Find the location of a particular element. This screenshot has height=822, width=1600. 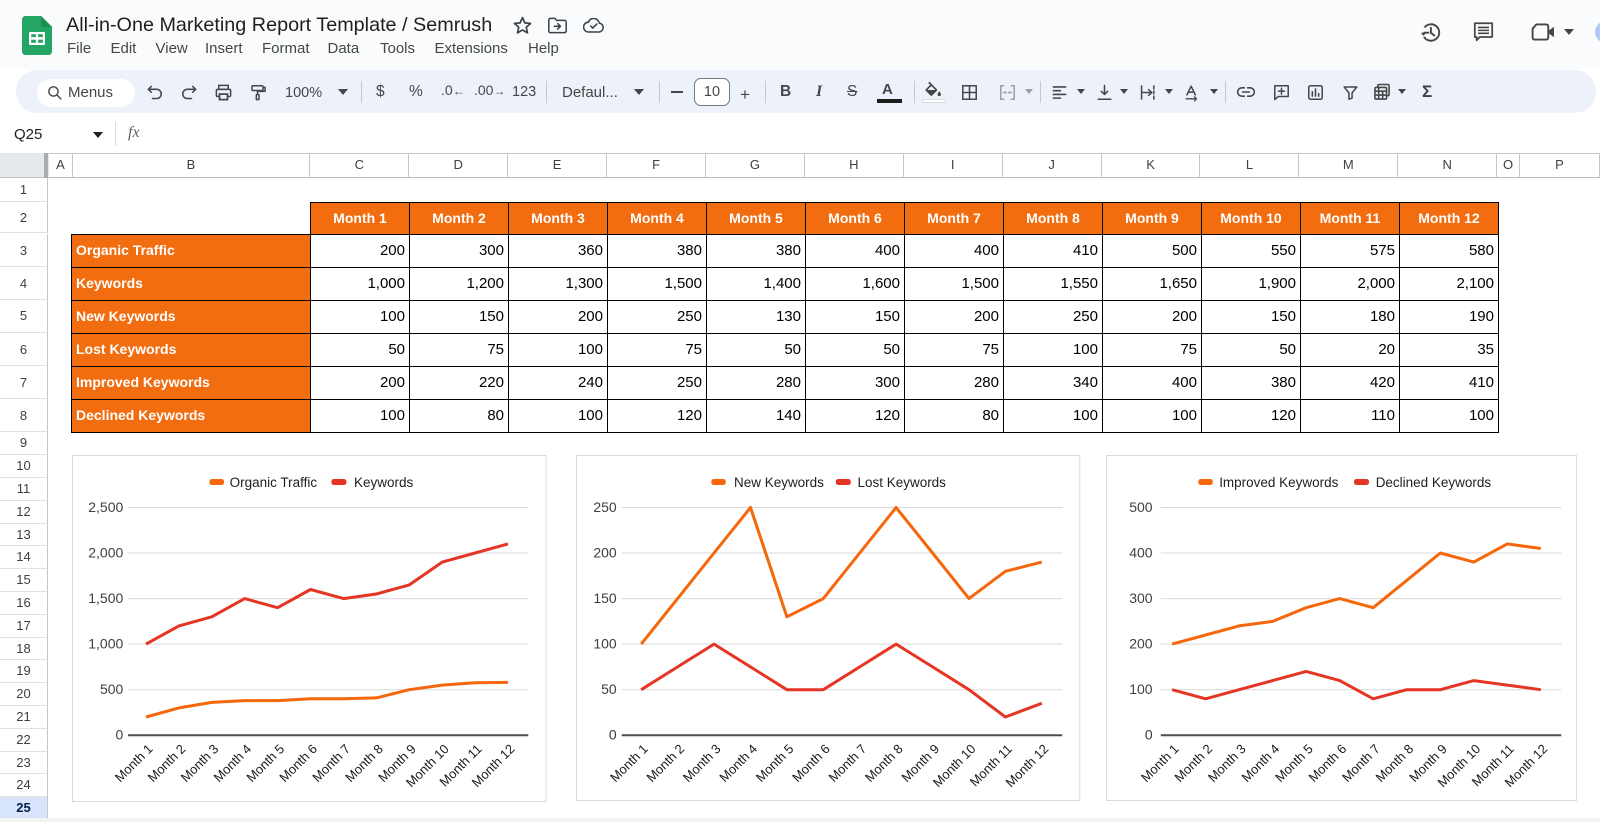

svg-text: Lost Keywords is located at coordinates (902, 482).